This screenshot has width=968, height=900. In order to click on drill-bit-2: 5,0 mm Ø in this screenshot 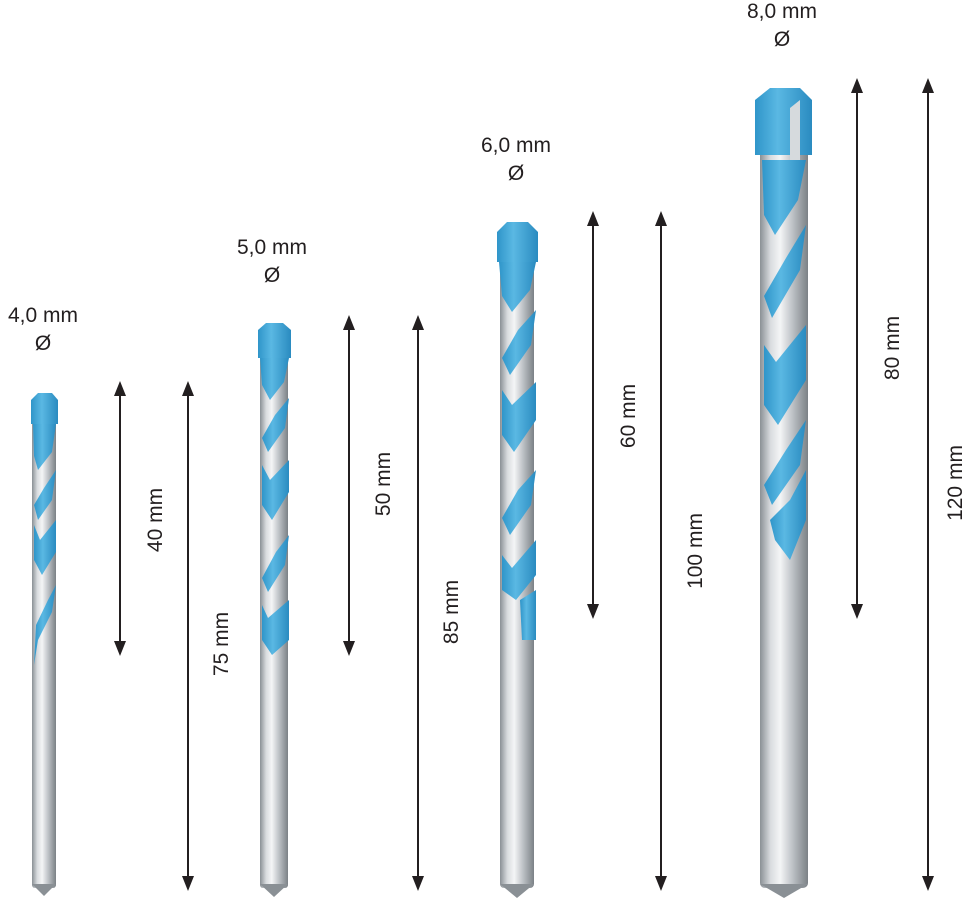, I will do `click(272, 566)`.